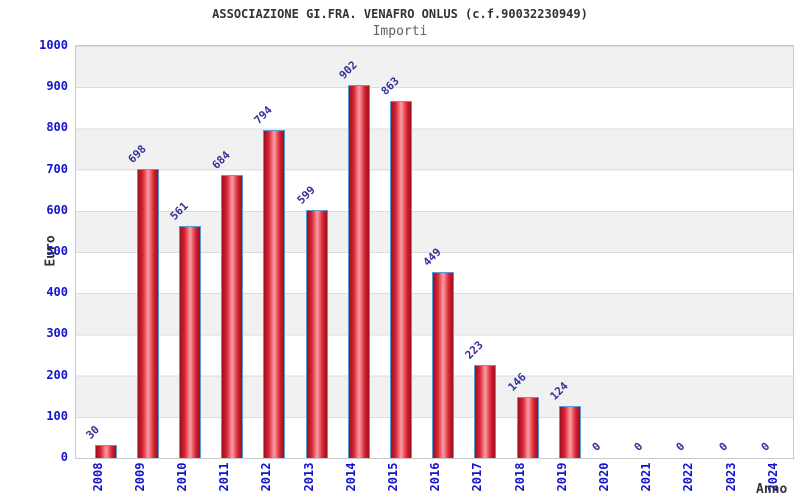  Describe the element at coordinates (232, 316) in the screenshot. I see `bar-2011` at that location.